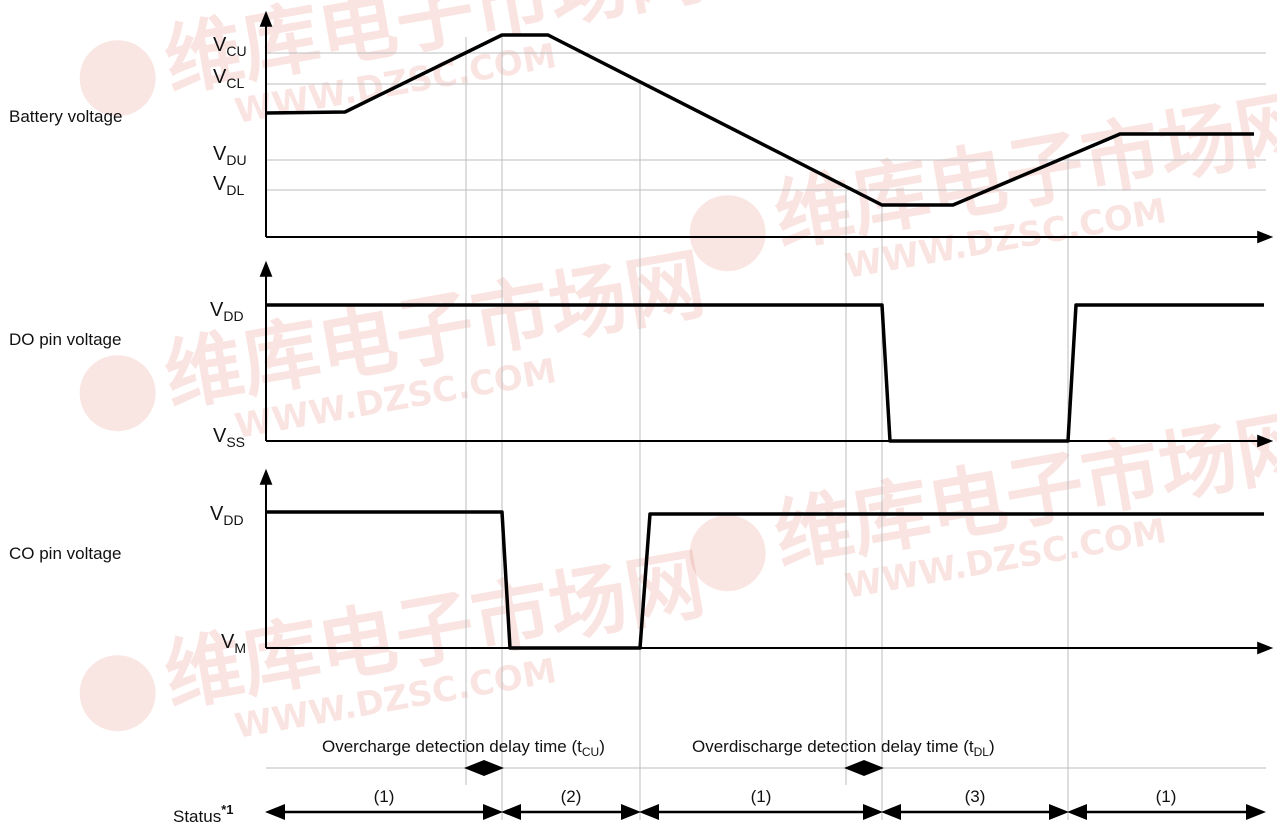  Describe the element at coordinates (719, 806) in the screenshot. I see `status-row: Status*1 (1) (2) (1) (3) (1)` at that location.